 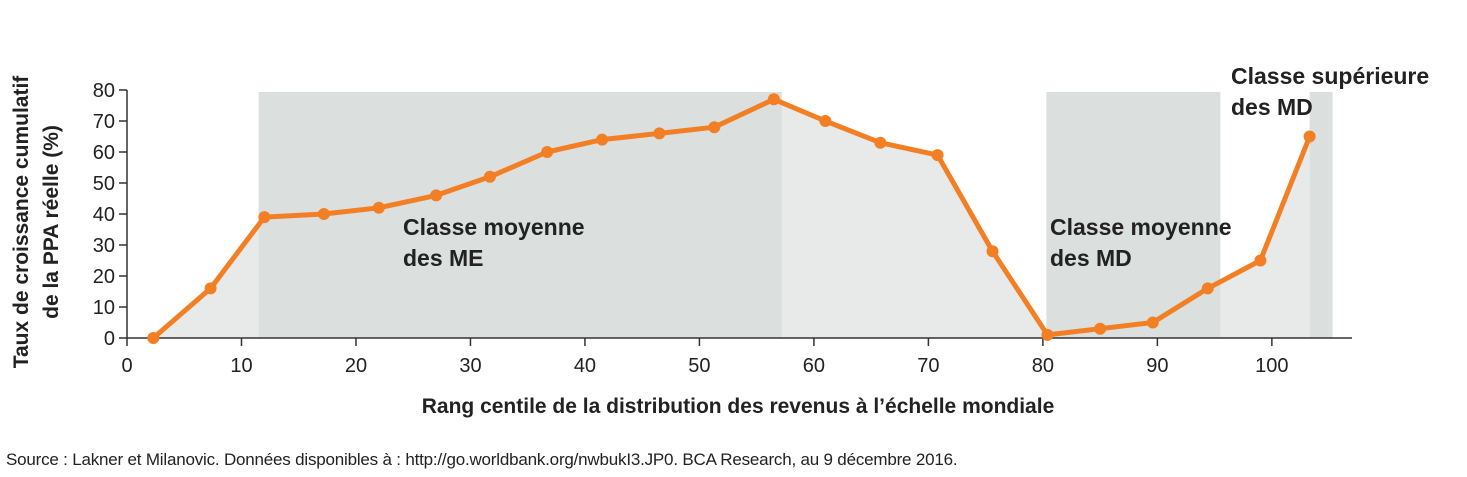 I want to click on y-tick-label: 0, so click(x=109, y=339).